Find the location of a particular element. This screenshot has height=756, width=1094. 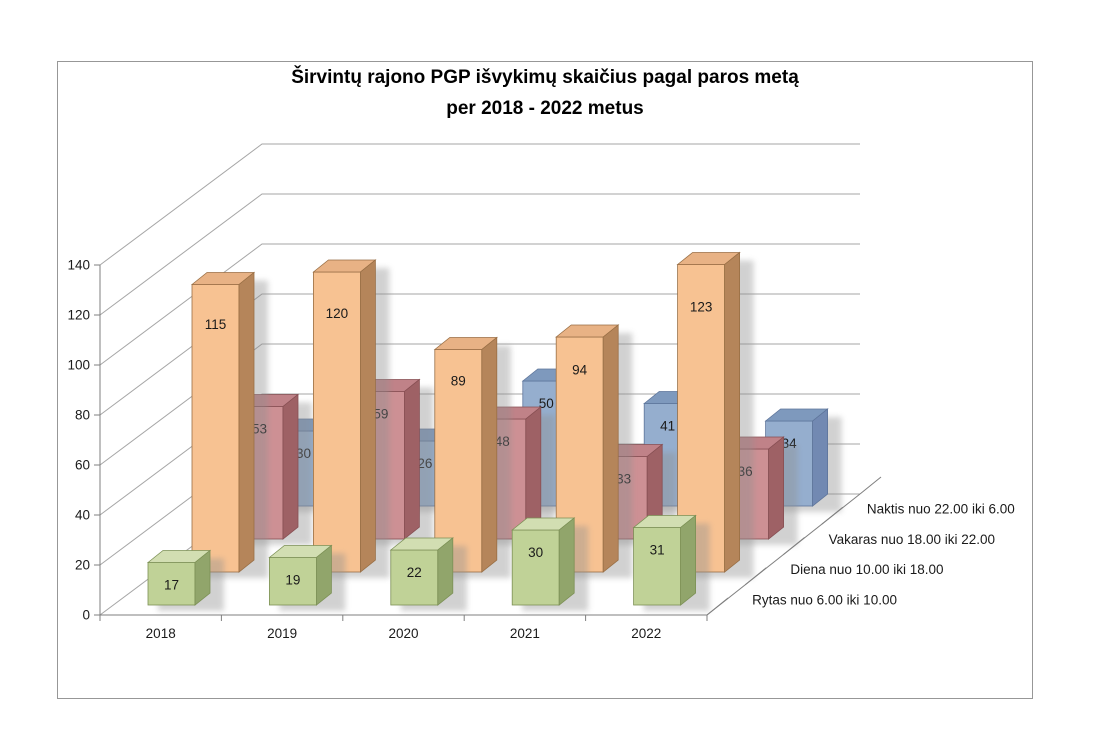

bar-value-label: 19 is located at coordinates (292, 580).